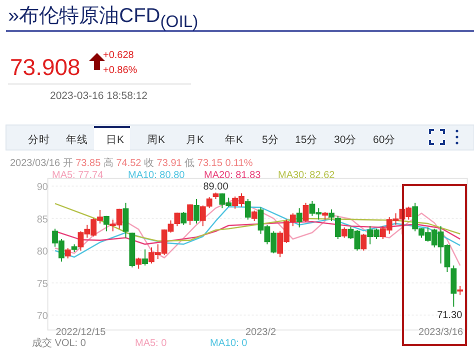  What do you see at coordinates (151, 343) in the screenshot?
I see `text: MA5: 0` at bounding box center [151, 343].